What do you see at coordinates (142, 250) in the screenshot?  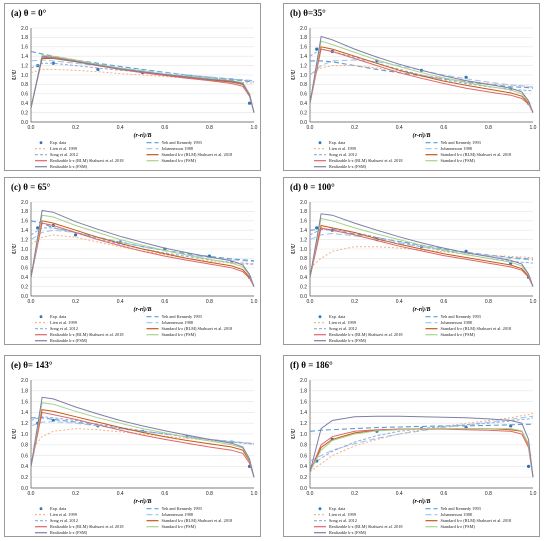 I see `series-line-lam` at bounding box center [142, 250].